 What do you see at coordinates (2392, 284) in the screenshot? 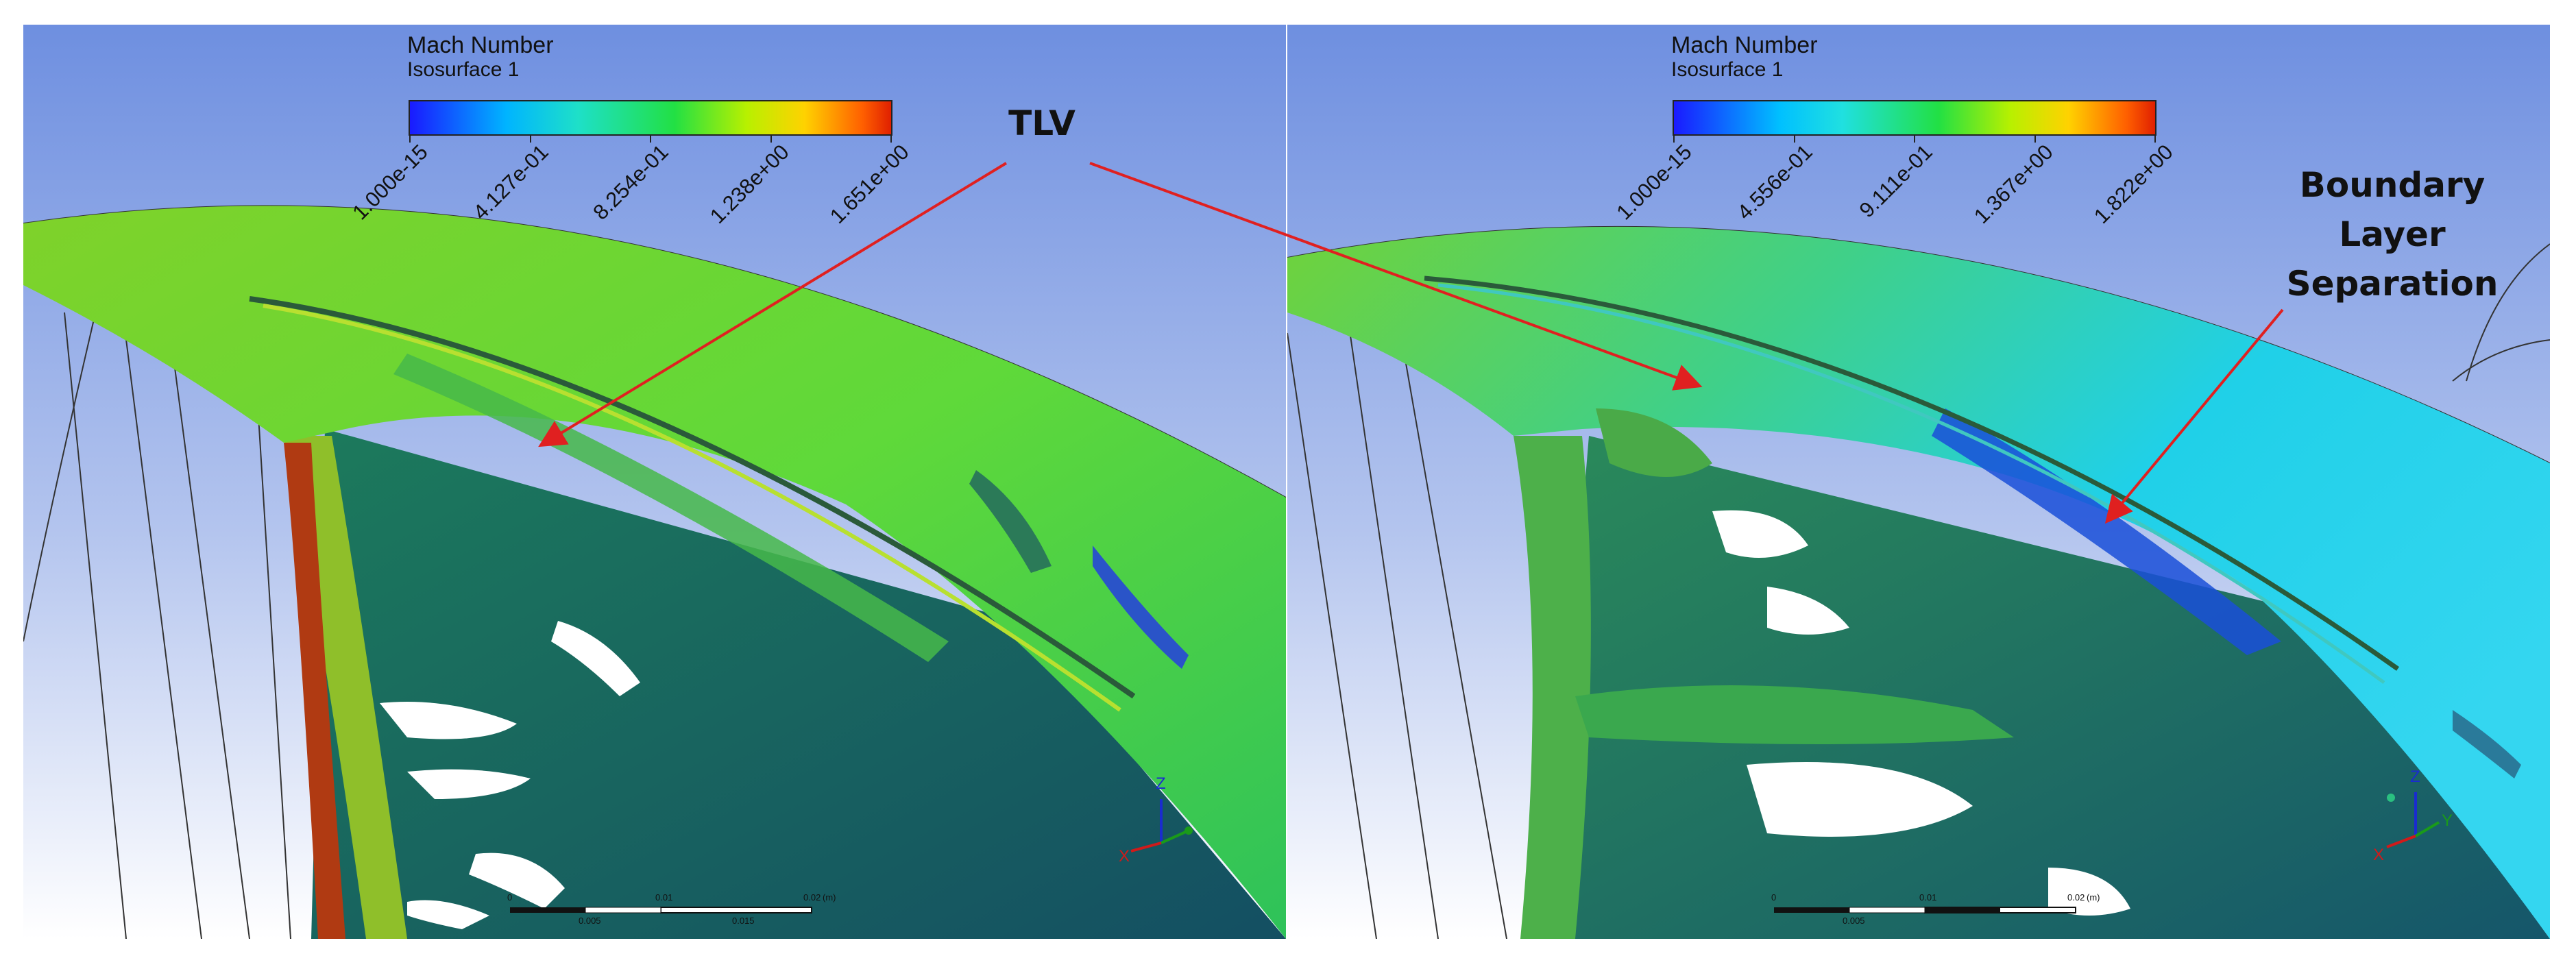
I see `label-line: Separation` at bounding box center [2392, 284].